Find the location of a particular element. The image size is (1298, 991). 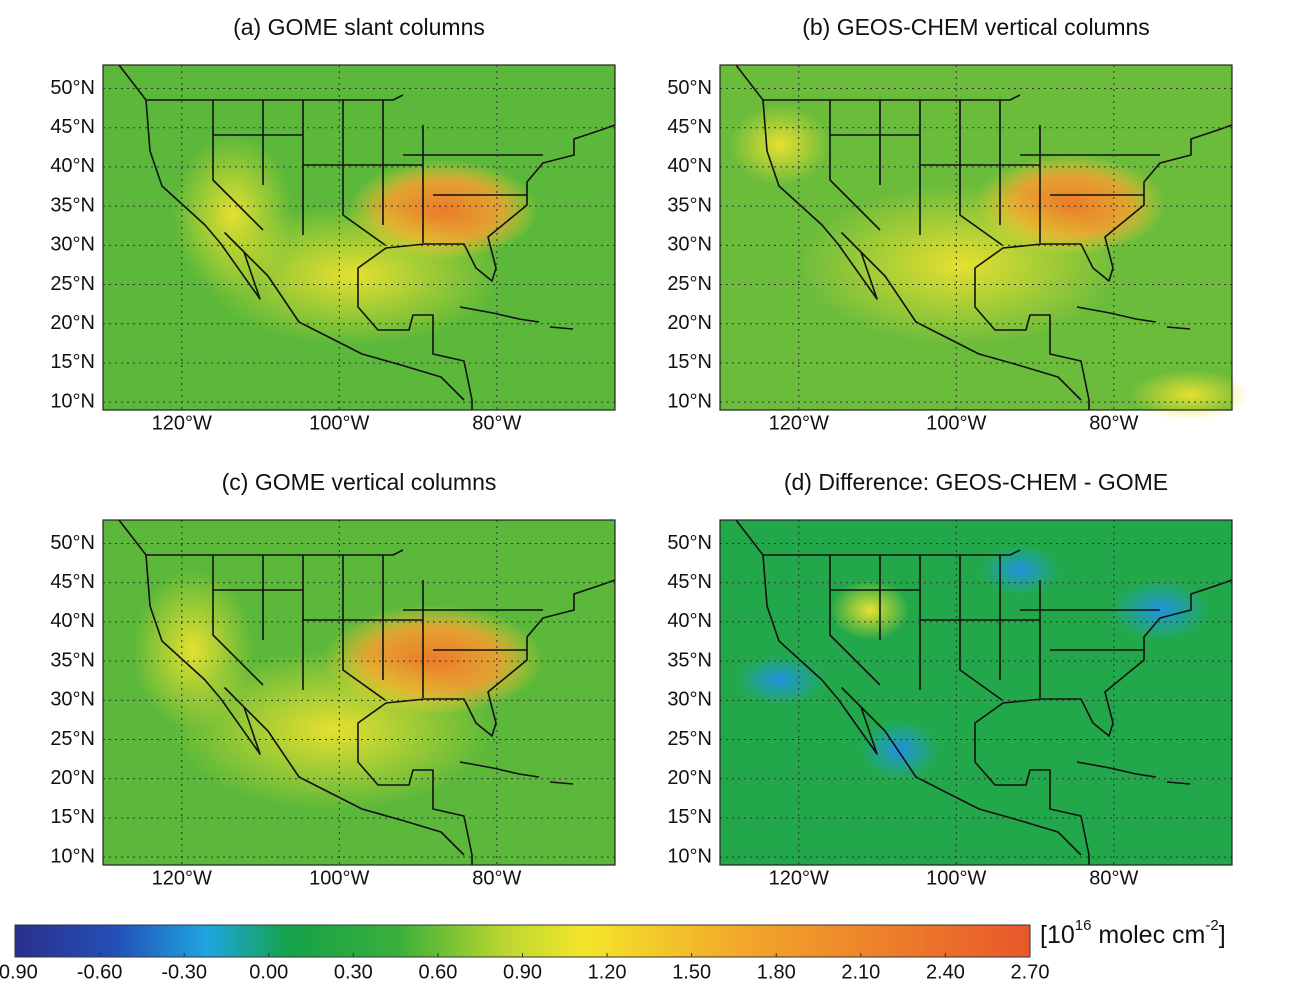

panel-title: (d) Difference: GEOS-CHEM - GOME is located at coordinates (976, 482).